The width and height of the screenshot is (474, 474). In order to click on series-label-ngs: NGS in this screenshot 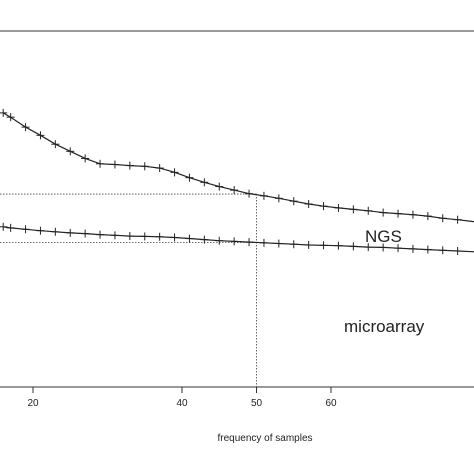, I will do `click(383, 236)`.